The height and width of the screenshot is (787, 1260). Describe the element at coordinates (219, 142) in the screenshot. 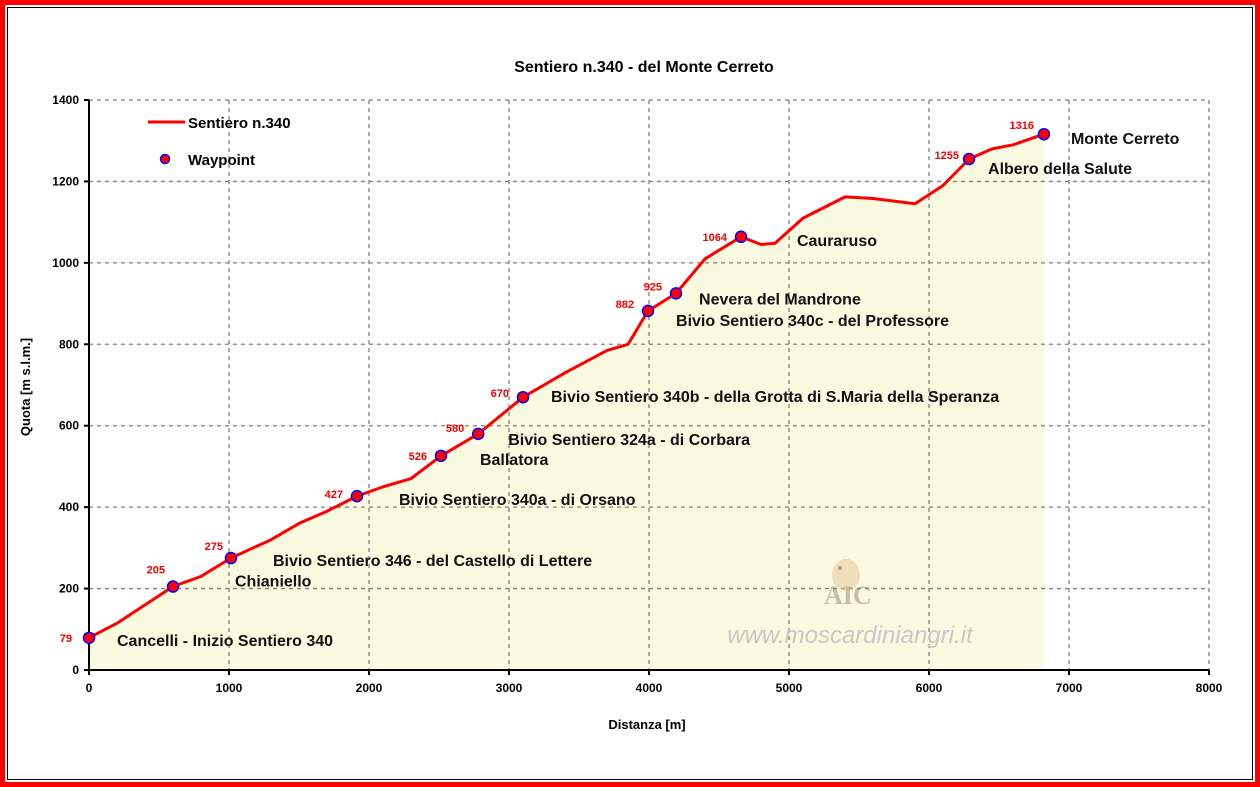

I see `legend: Sentiero n.340 Waypoint` at that location.